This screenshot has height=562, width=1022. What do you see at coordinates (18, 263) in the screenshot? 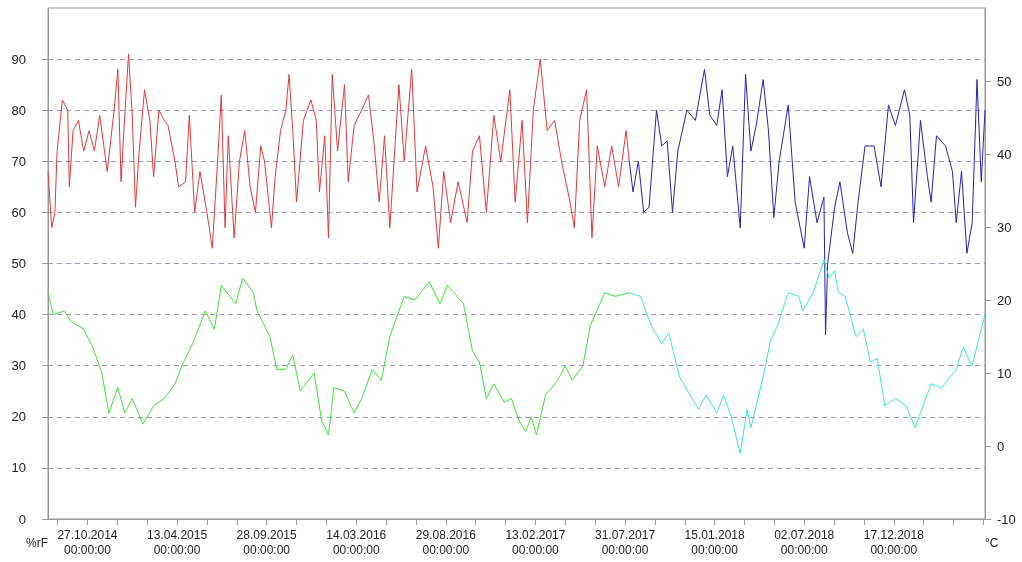
I see `y-tick-label: 50` at bounding box center [18, 263].